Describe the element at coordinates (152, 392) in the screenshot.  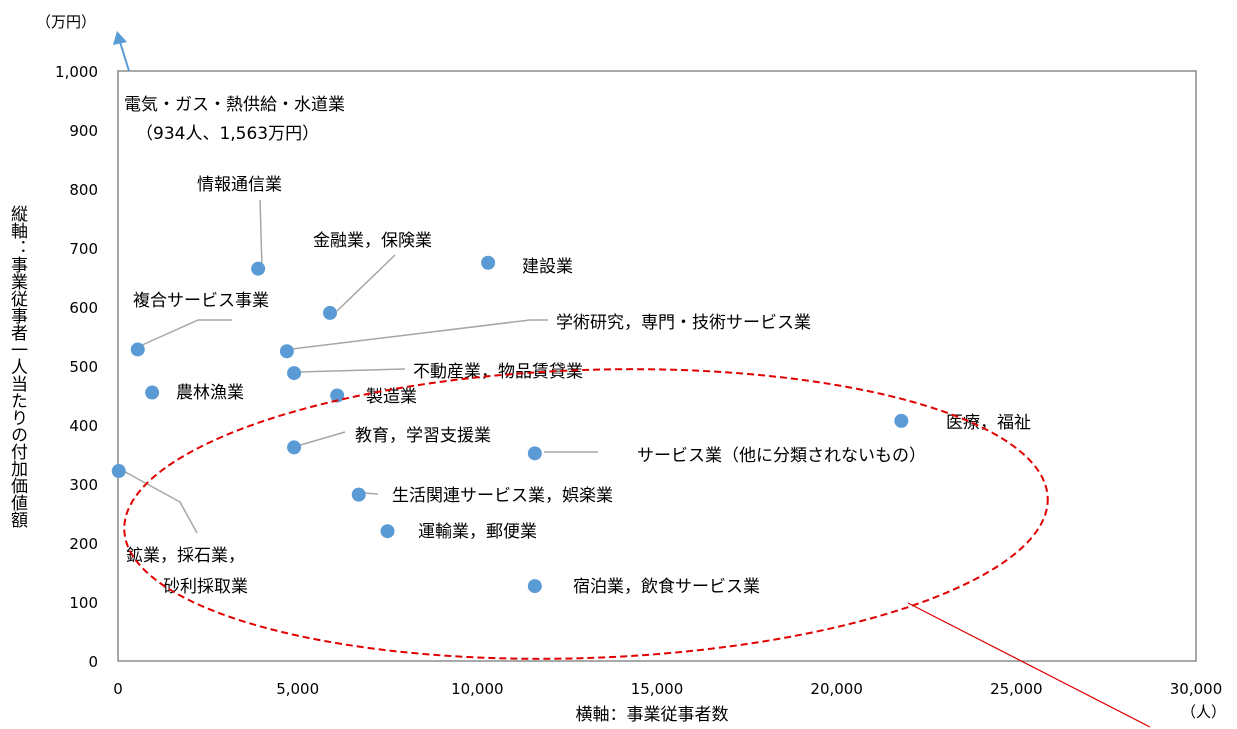
I see `point-noringyo` at that location.